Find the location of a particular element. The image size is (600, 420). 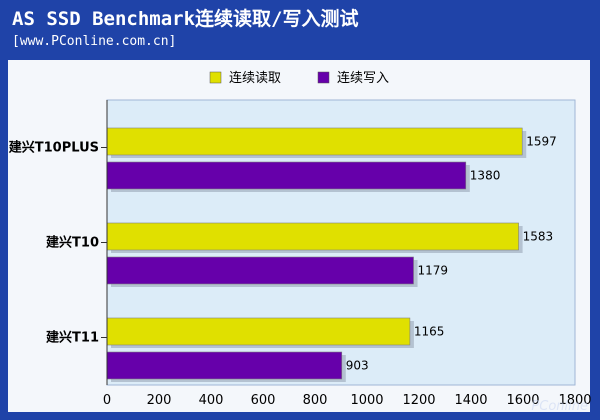

data-label: 1179 is located at coordinates (433, 271).